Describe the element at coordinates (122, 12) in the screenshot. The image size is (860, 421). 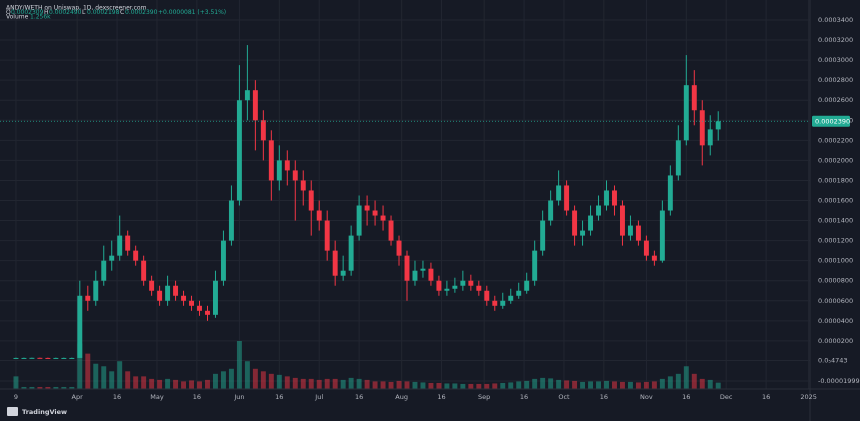
I see `ohlc-key: C` at that location.